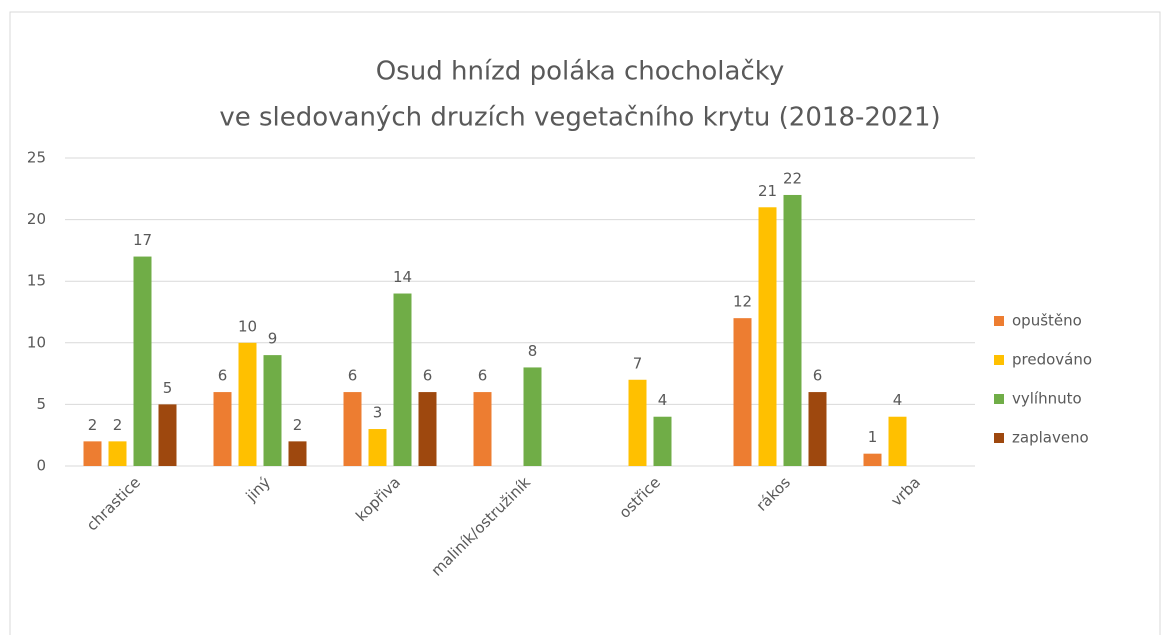  Describe the element at coordinates (168, 388) in the screenshot. I see `data-label: 5` at that location.